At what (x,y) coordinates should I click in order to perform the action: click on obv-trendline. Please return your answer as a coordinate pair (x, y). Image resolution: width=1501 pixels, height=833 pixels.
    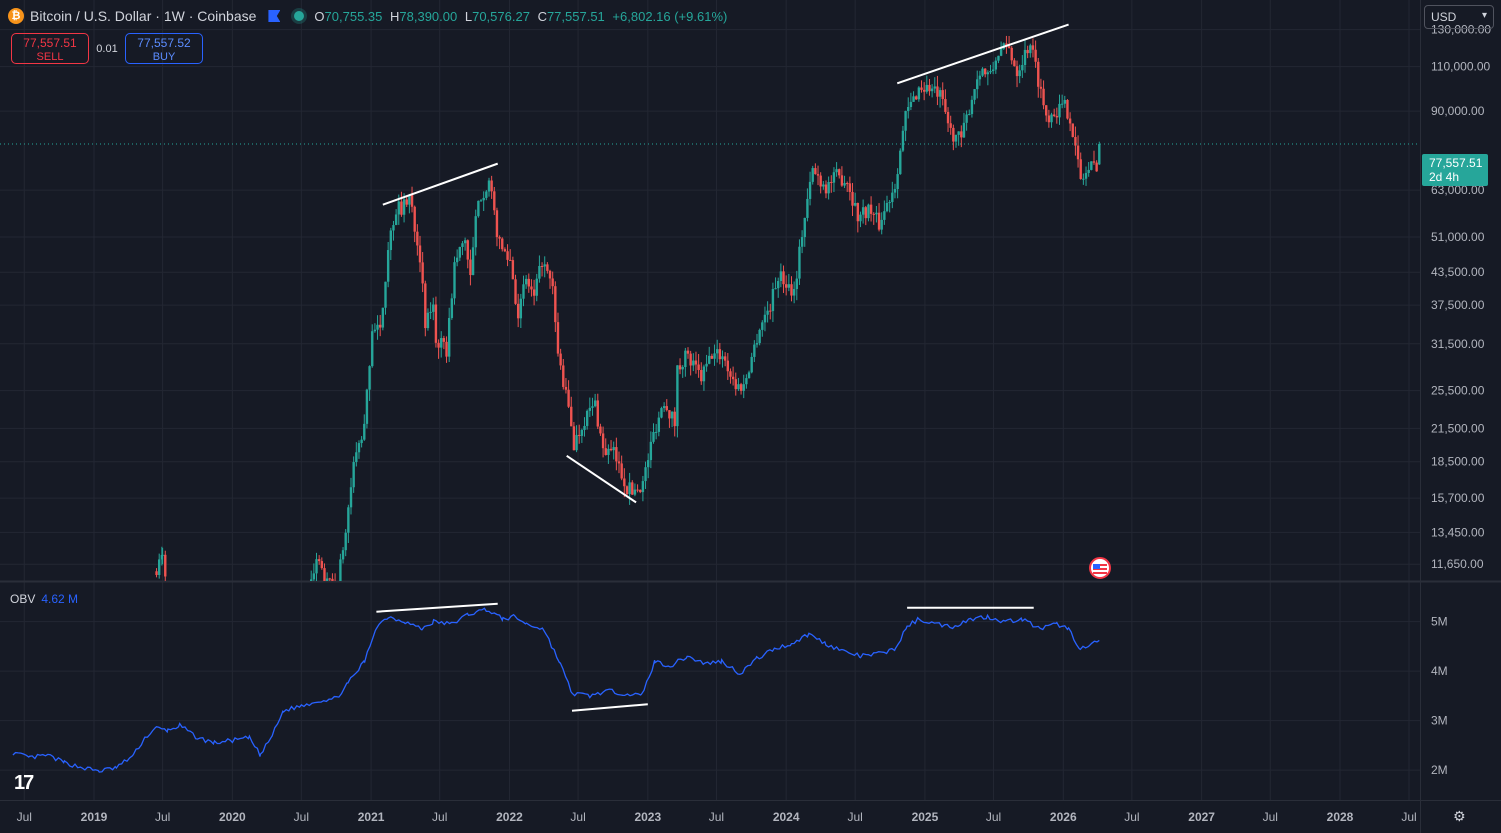
    Looking at the image, I should click on (437, 607).